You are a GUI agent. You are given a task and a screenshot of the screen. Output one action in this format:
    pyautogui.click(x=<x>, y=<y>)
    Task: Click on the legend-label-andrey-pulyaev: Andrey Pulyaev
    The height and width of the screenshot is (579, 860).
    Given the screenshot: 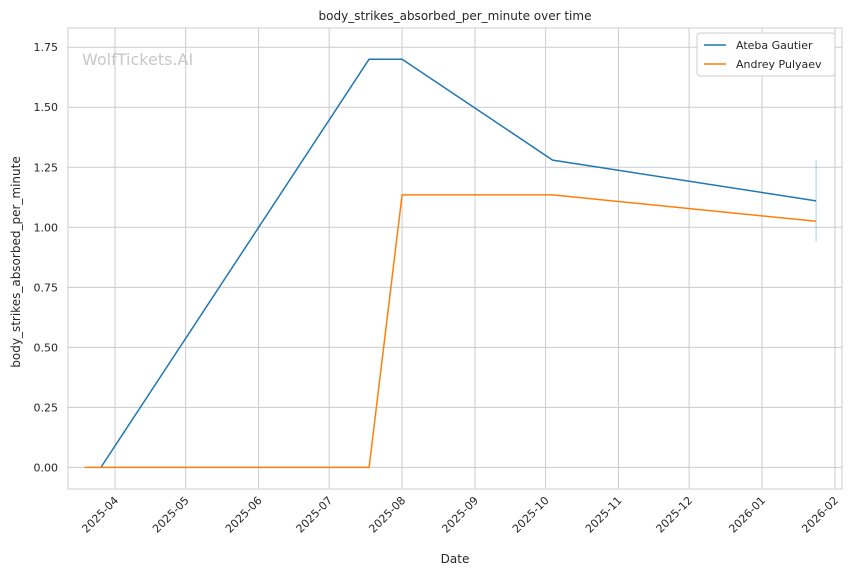 What is the action you would take?
    pyautogui.click(x=779, y=64)
    